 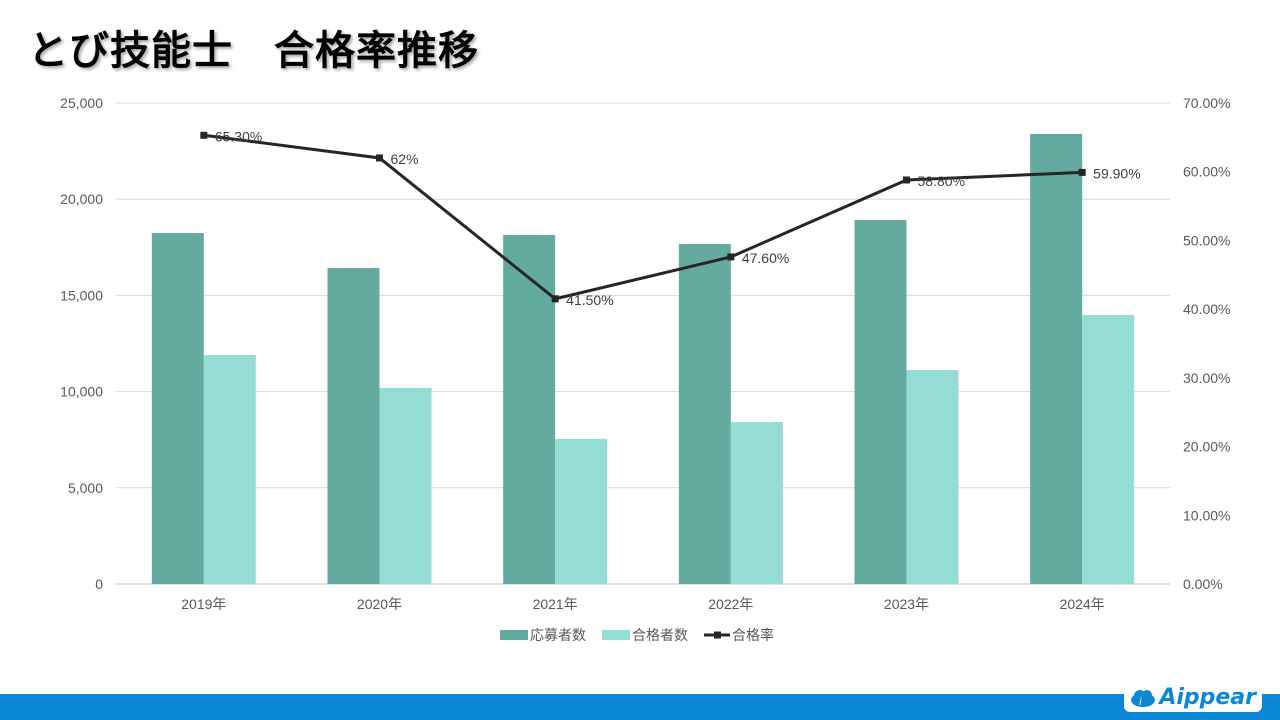 I want to click on x-tick: 2019年, so click(x=203, y=604).